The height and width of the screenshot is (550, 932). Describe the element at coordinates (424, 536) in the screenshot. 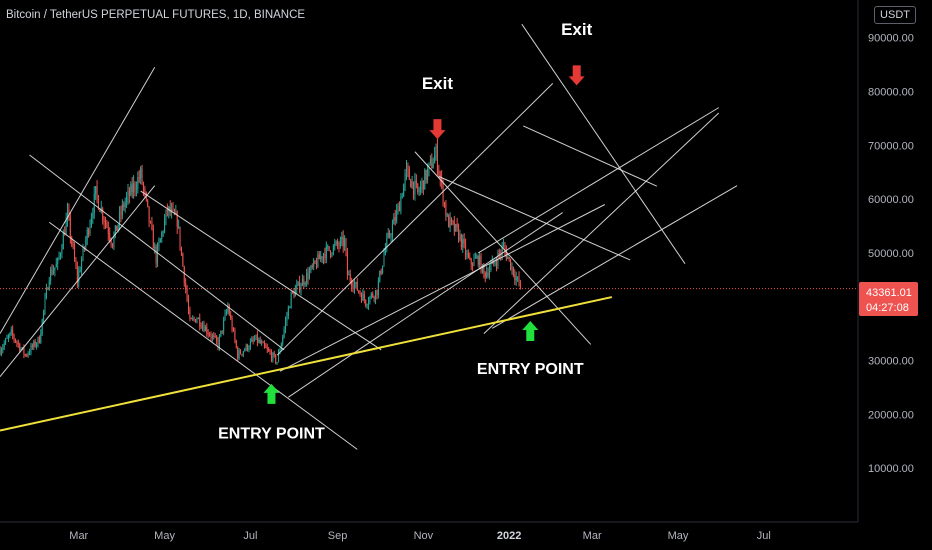

I see `x-tick-label: Nov` at that location.